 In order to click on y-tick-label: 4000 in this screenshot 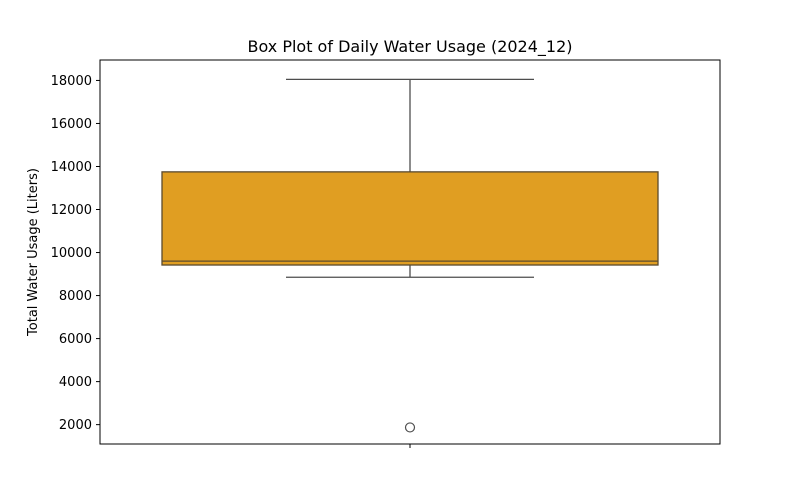, I will do `click(75, 382)`.